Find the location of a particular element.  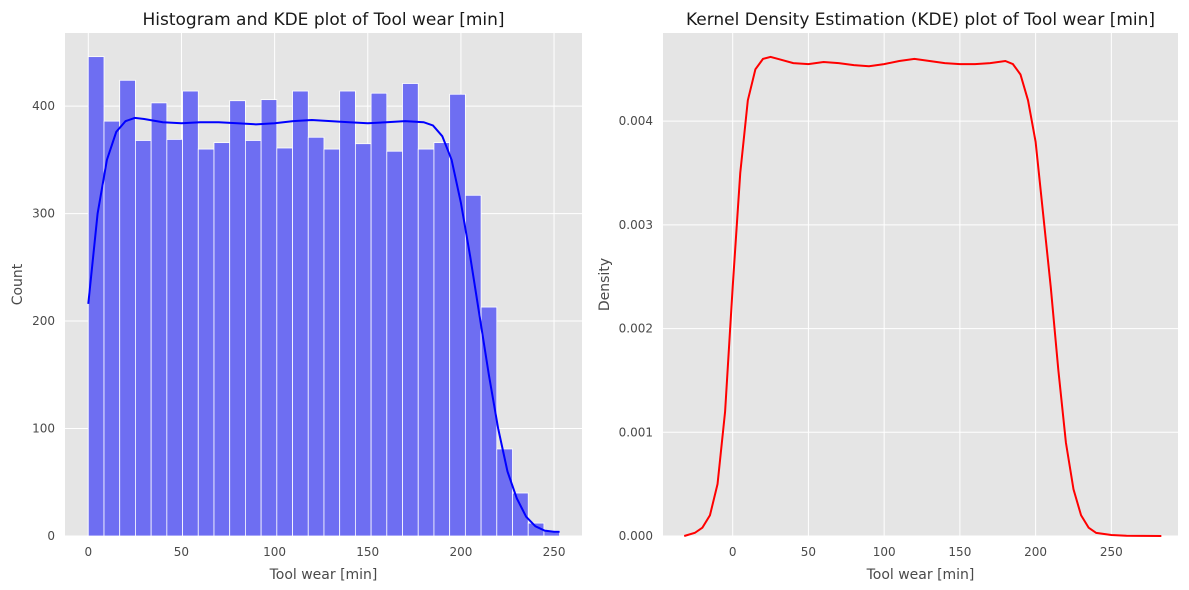

histogram-y-tick-label: 400 is located at coordinates (43, 106).